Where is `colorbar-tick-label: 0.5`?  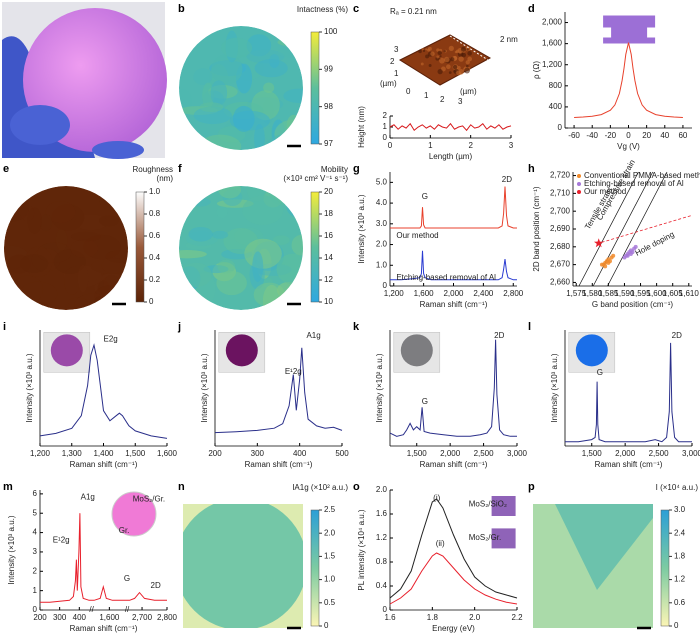
colorbar-tick-label: 0.5 is located at coordinates (330, 602).